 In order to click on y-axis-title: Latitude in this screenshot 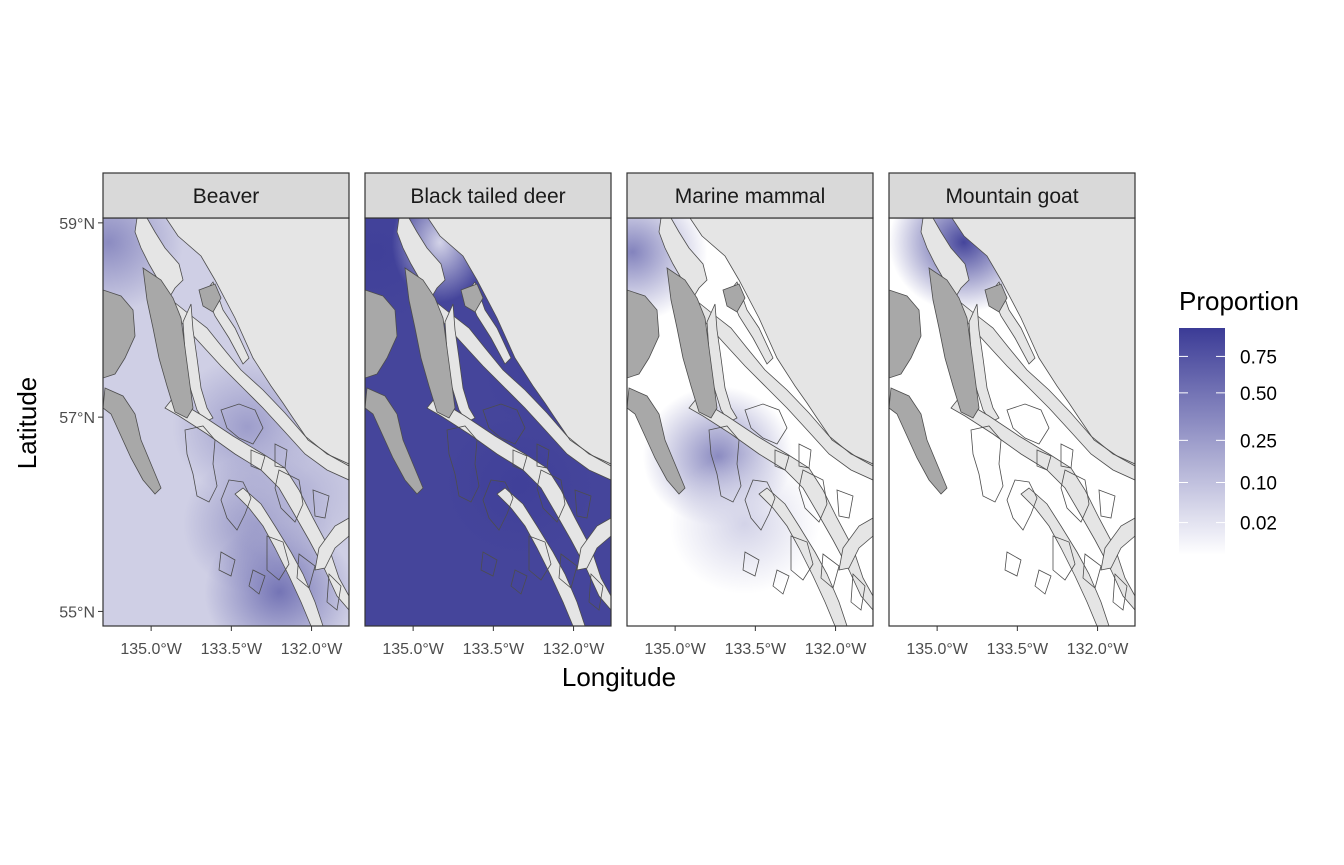, I will do `click(27, 423)`.